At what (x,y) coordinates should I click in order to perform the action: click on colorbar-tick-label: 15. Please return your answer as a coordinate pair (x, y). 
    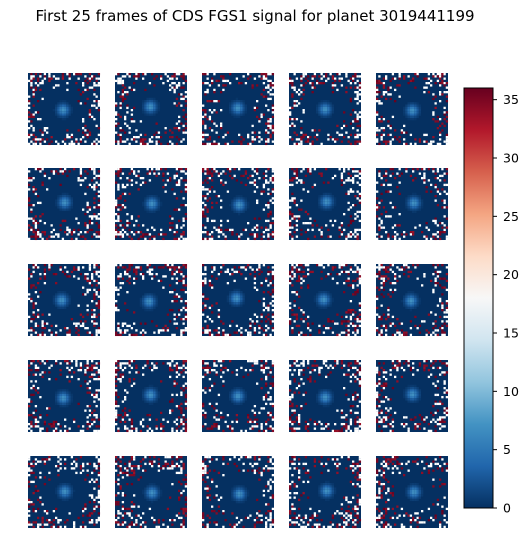
    Looking at the image, I should click on (511, 333).